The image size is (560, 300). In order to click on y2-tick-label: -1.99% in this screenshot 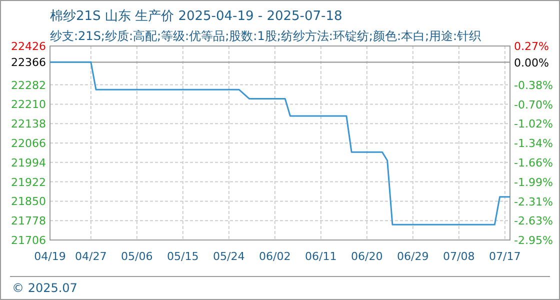, I will do `click(533, 183)`.